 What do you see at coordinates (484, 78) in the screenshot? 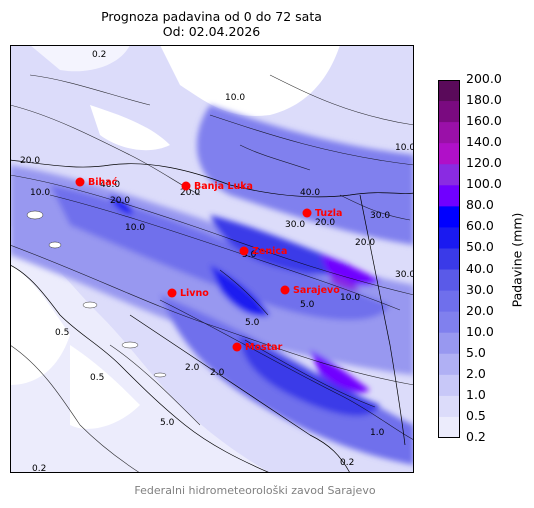
I see `colorbar-tick-label: 200.0` at bounding box center [484, 78].